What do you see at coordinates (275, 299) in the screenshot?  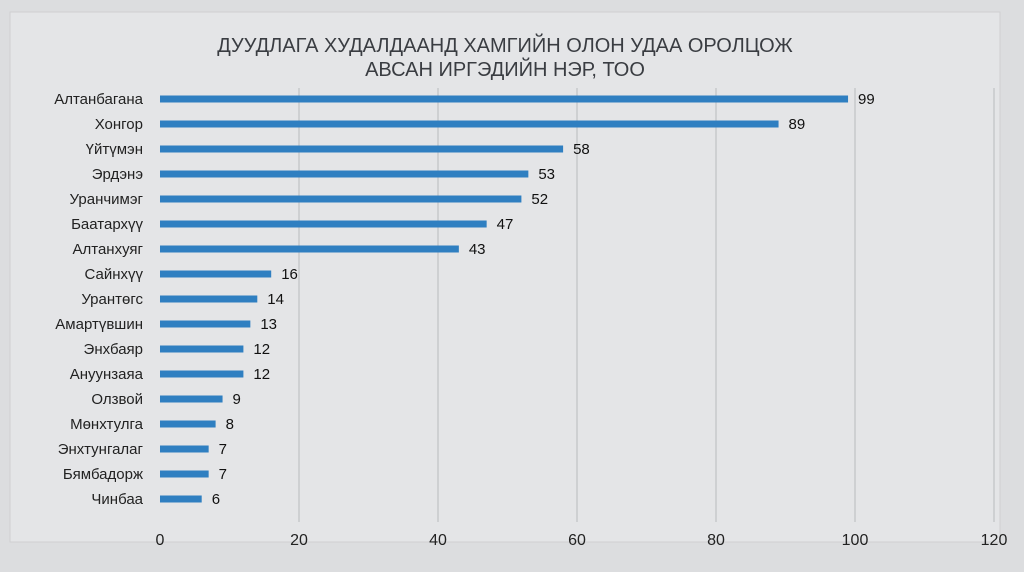 I see `value-label: 14` at bounding box center [275, 299].